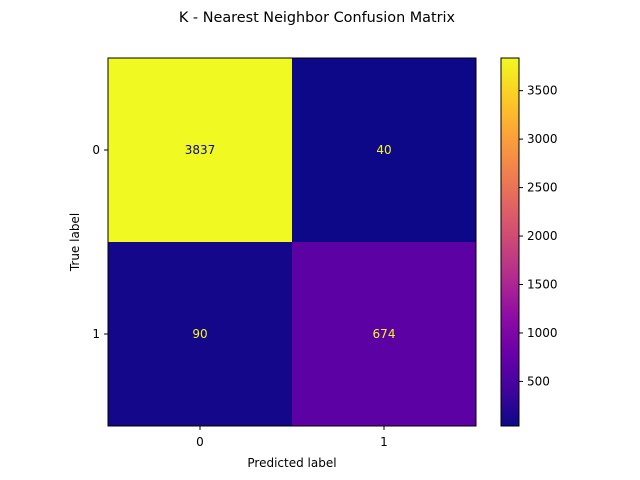  What do you see at coordinates (384, 442) in the screenshot?
I see `x-tick-label: 1` at bounding box center [384, 442].